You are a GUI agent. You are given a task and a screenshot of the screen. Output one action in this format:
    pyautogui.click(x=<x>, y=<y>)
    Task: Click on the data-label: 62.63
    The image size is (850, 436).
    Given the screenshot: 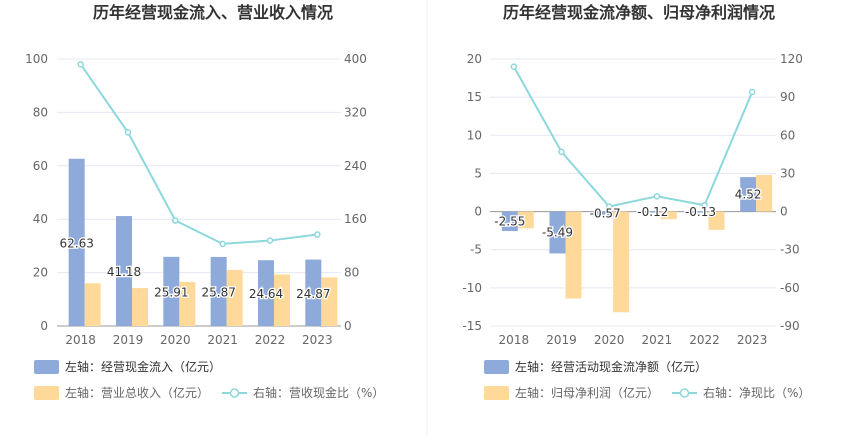 What is the action you would take?
    pyautogui.click(x=76, y=243)
    